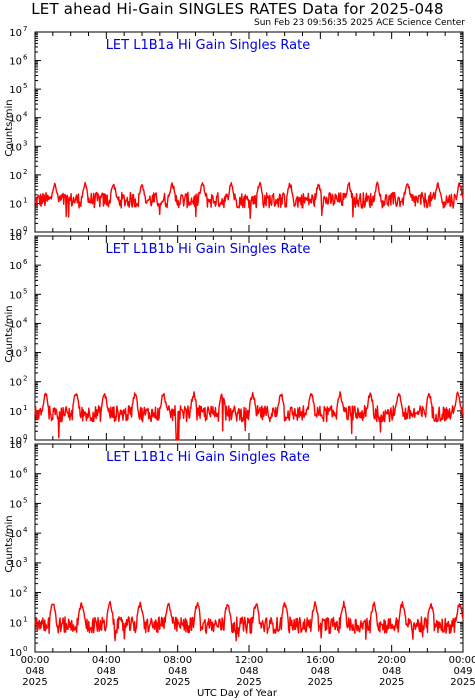 The height and width of the screenshot is (700, 475). What do you see at coordinates (208, 45) in the screenshot?
I see `panel-title: LET L1B1a Hi Gain Singles Rate` at bounding box center [208, 45].